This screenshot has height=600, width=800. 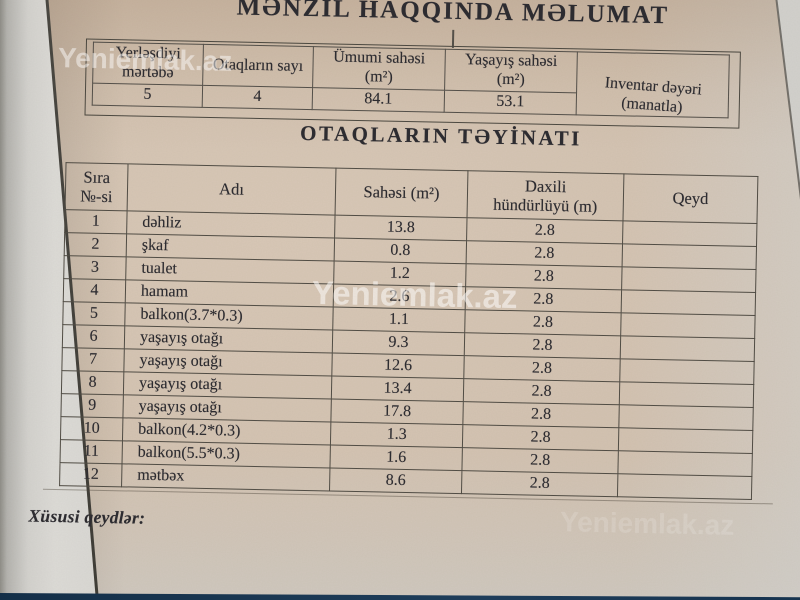 I want to click on cell-area: 8.6, so click(x=395, y=481).